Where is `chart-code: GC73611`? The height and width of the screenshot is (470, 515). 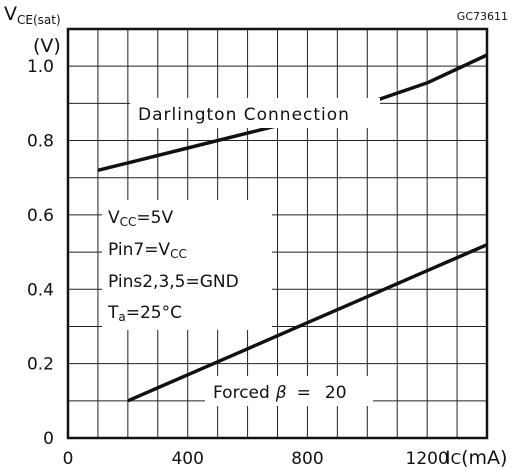
chart-code: GC73611 is located at coordinates (482, 16).